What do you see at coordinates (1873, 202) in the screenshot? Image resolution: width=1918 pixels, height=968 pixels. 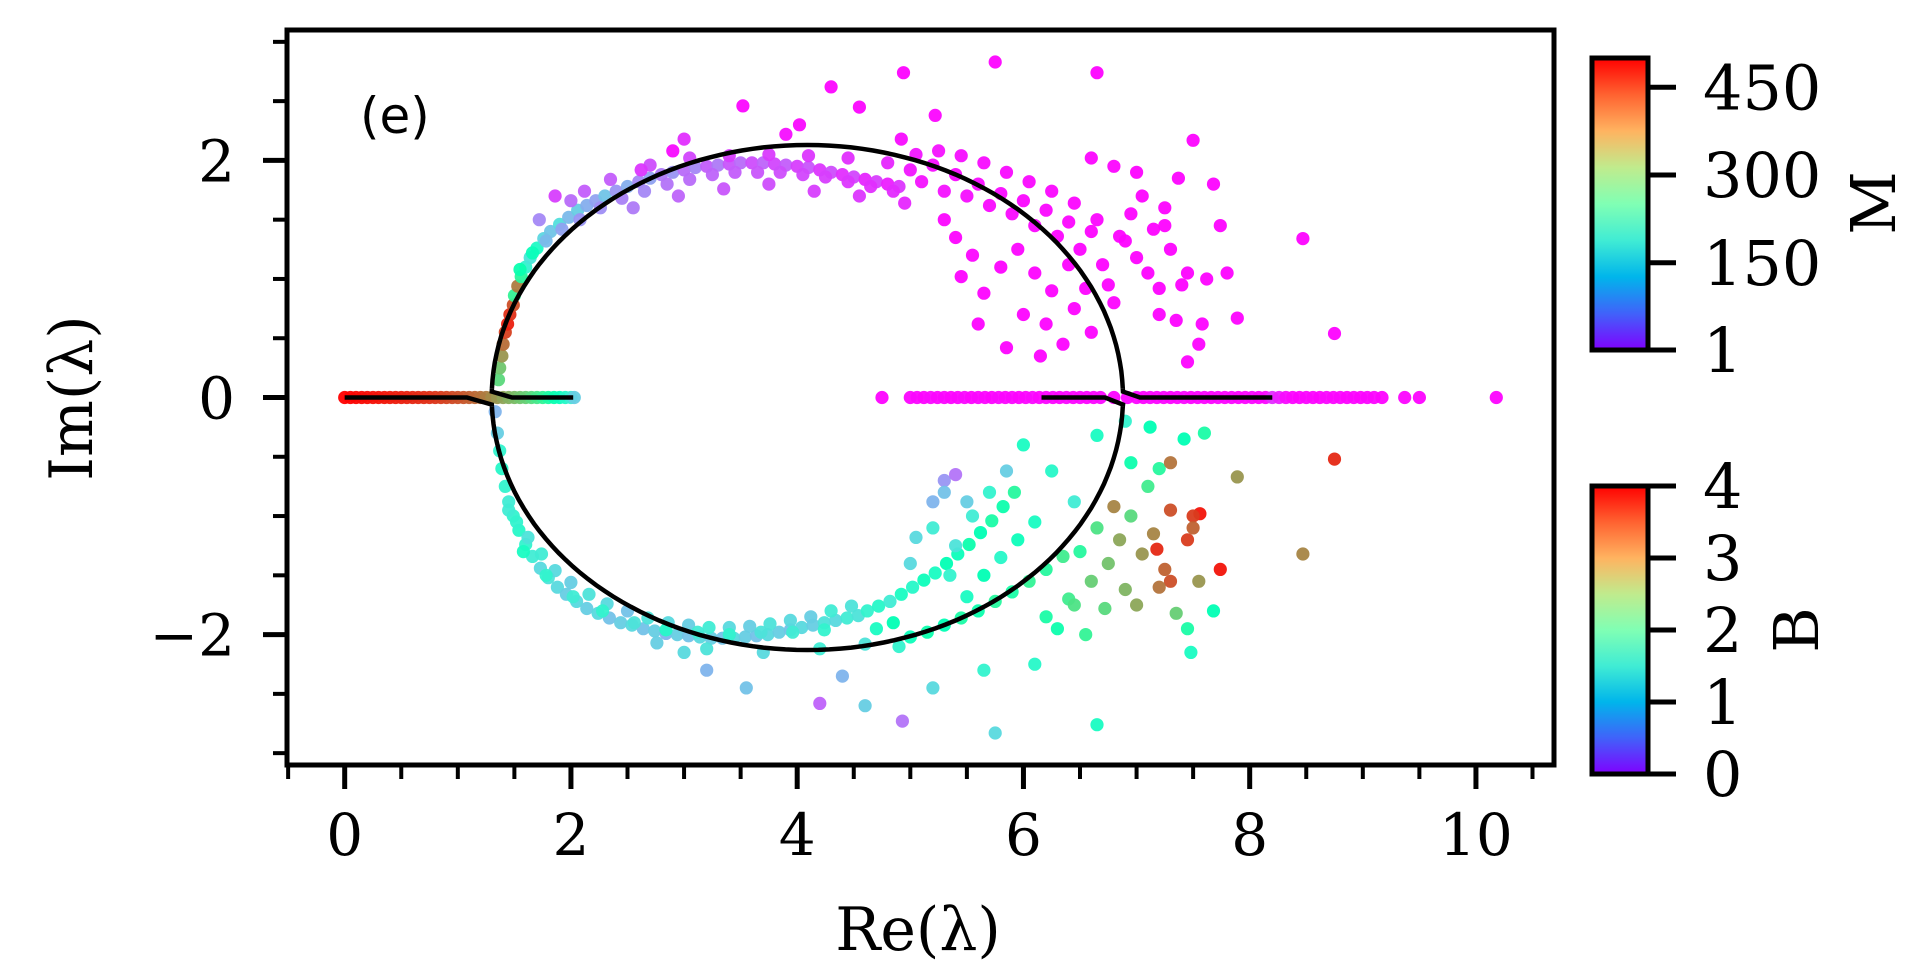 I see `colorbar-m-label: M` at bounding box center [1873, 202].